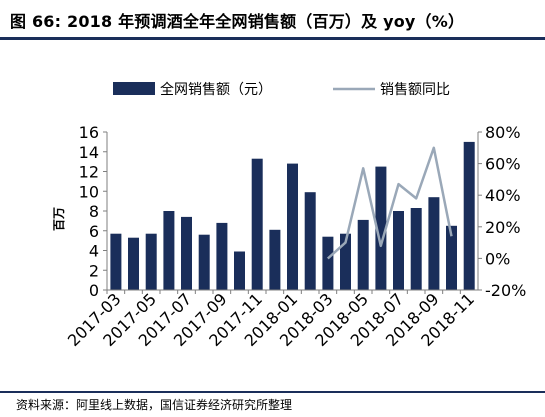 This screenshot has width=545, height=417. Describe the element at coordinates (89, 132) in the screenshot. I see `left-tick-label: 16` at that location.